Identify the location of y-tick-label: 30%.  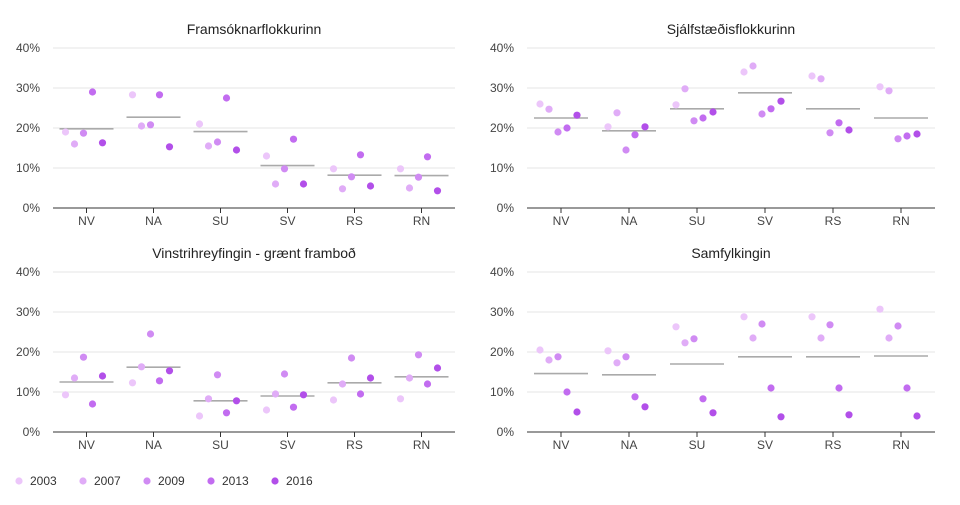
(502, 312).